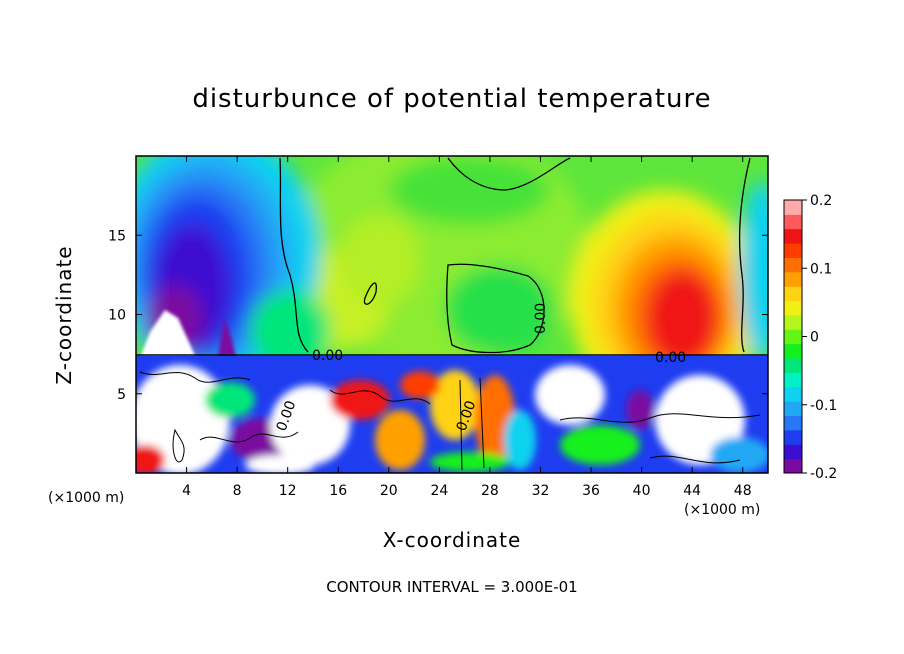 The height and width of the screenshot is (654, 904). Describe the element at coordinates (288, 491) in the screenshot. I see `x-tick-label: 12` at that location.